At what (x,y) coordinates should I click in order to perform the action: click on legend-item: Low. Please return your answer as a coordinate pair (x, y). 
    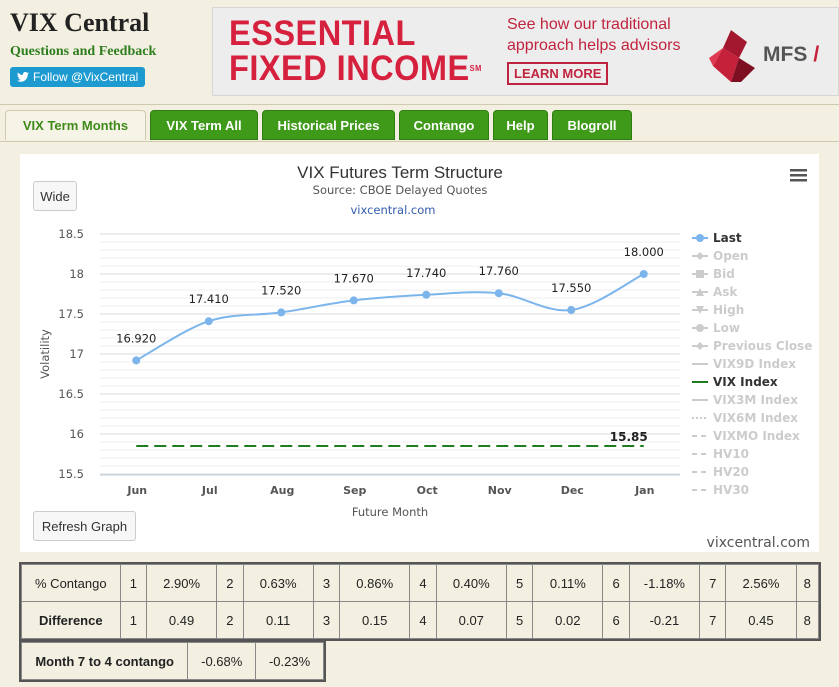
    Looking at the image, I should click on (716, 328).